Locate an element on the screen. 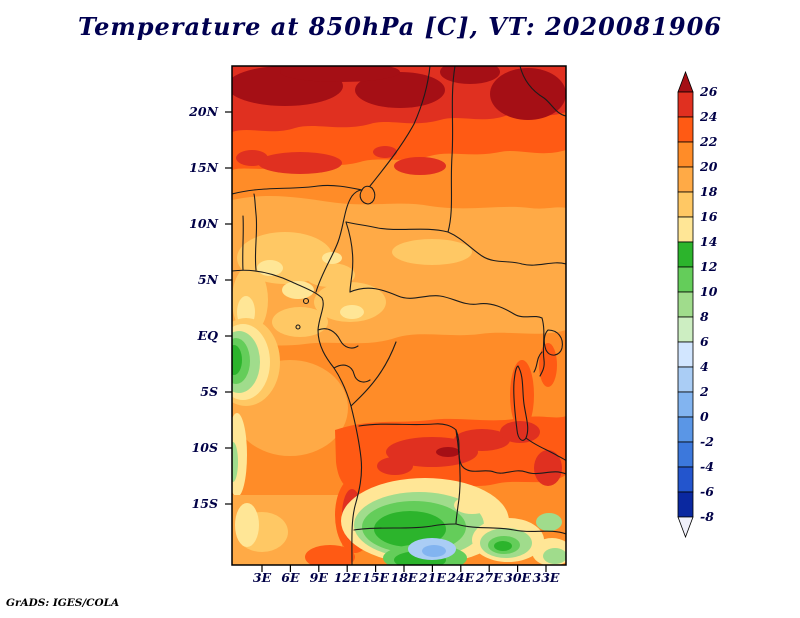 The height and width of the screenshot is (618, 800). colorbar-top-arrow is located at coordinates (685, 81).